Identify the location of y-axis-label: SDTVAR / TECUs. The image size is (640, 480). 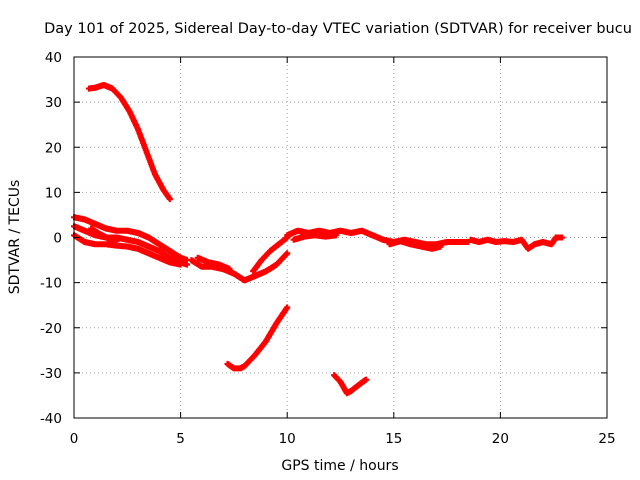
(15, 237).